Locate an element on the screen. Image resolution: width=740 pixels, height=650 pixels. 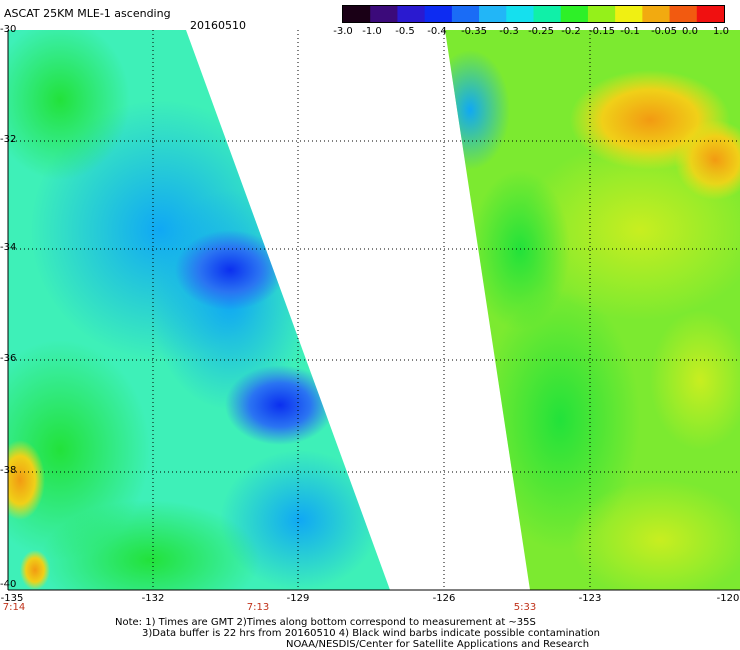
lon-label: -129 is located at coordinates (298, 598).